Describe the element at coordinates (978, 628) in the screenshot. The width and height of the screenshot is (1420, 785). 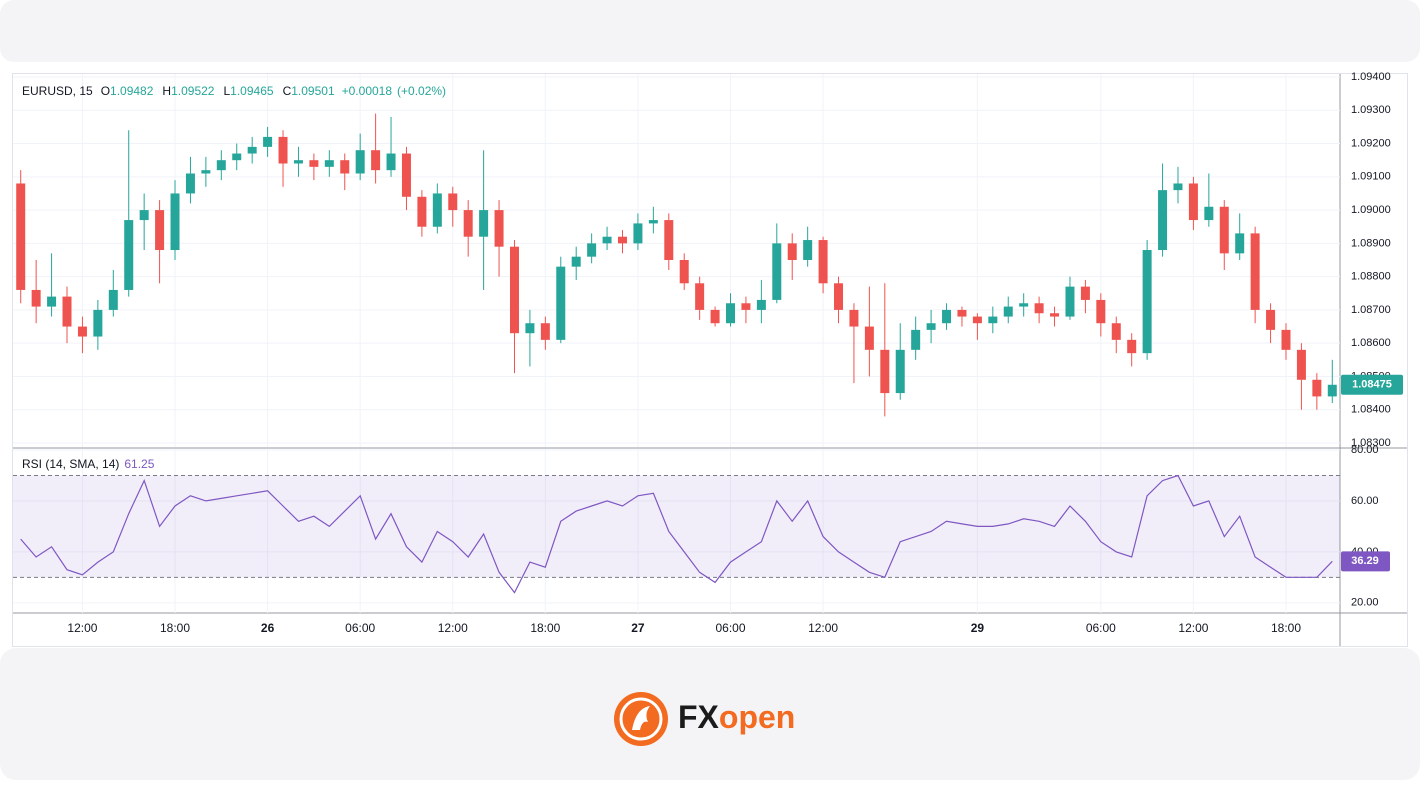
I see `x-tick-label: 29` at that location.